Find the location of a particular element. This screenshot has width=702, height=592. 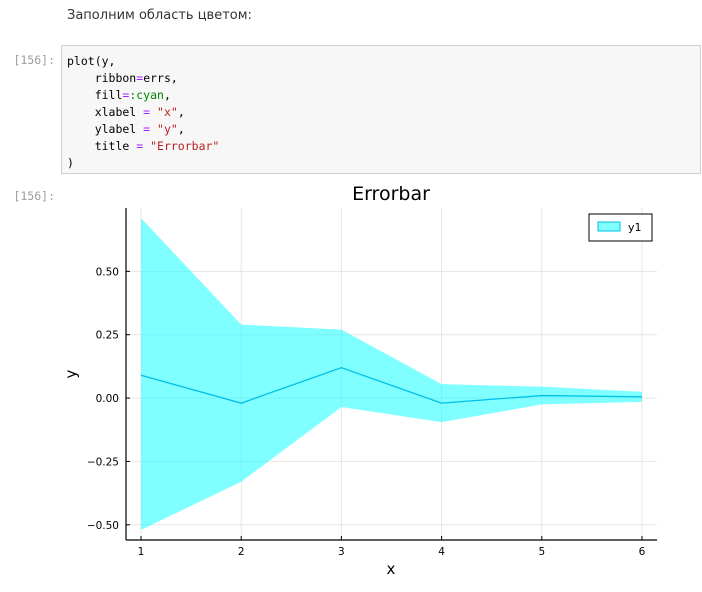

x-tick-label: 3 is located at coordinates (341, 552).